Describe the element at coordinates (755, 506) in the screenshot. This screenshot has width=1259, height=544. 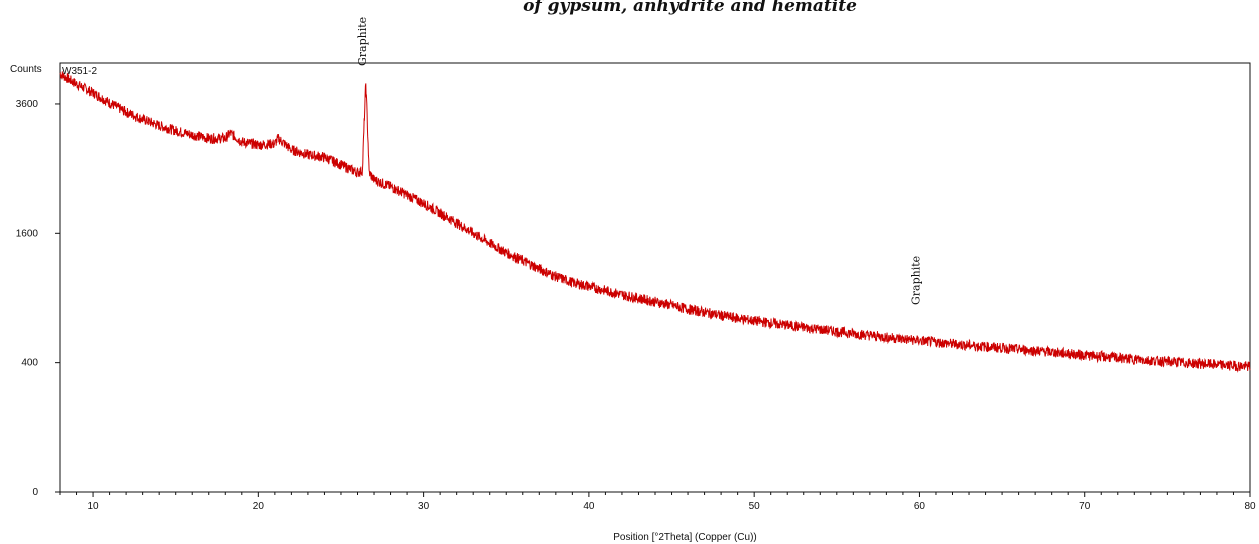
I see `x-tick-label: 50` at that location.